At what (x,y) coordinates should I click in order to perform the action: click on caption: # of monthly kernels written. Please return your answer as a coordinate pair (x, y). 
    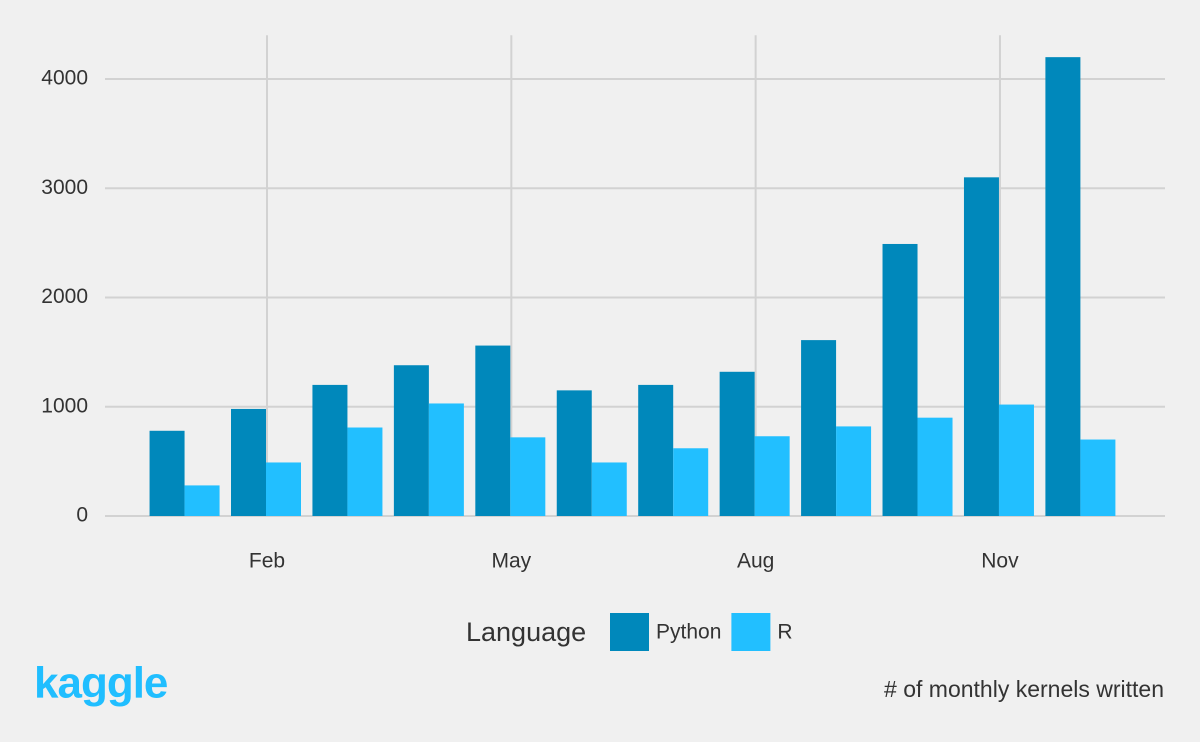
    Looking at the image, I should click on (1024, 689).